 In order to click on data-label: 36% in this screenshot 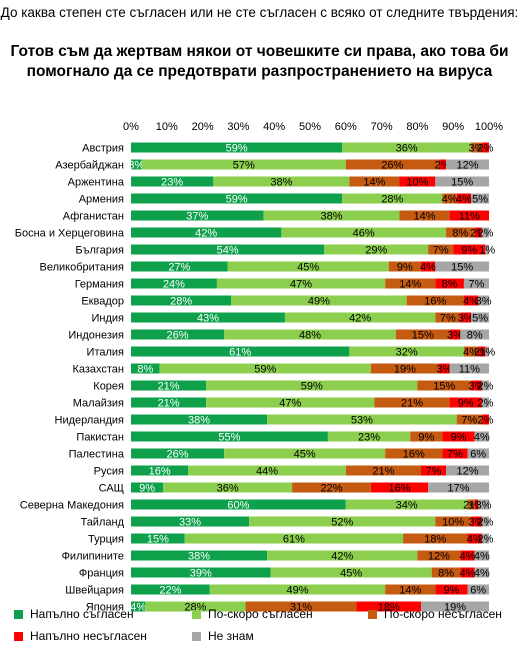, I will do `click(228, 489)`.